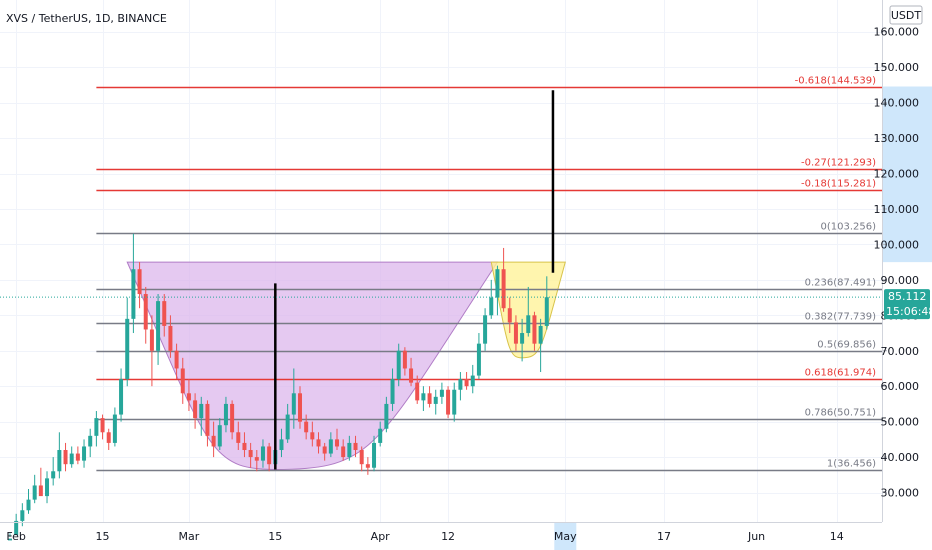 Image resolution: width=932 pixels, height=550 pixels. What do you see at coordinates (189, 536) in the screenshot?
I see `xtick-label: Mar` at bounding box center [189, 536].